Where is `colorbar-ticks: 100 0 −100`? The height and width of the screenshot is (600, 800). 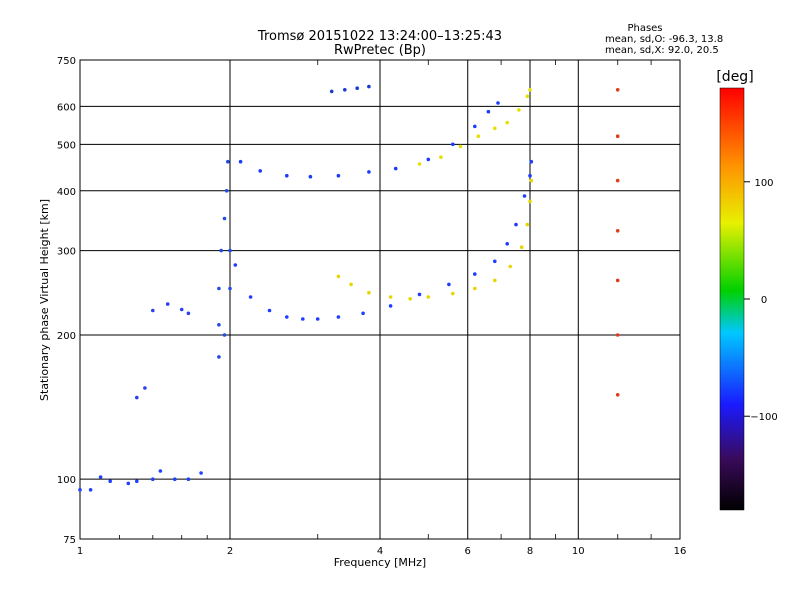 colorbar-ticks: 100 0 −100 is located at coordinates (761, 300).